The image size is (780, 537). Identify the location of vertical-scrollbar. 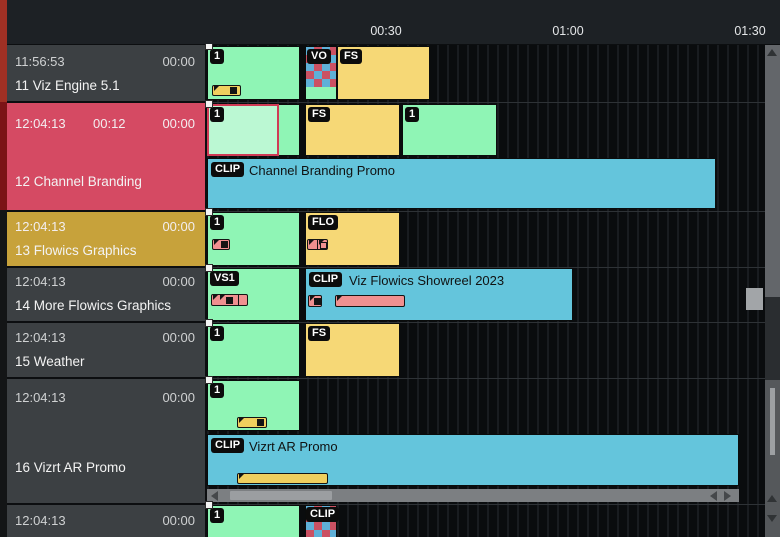
(772, 291).